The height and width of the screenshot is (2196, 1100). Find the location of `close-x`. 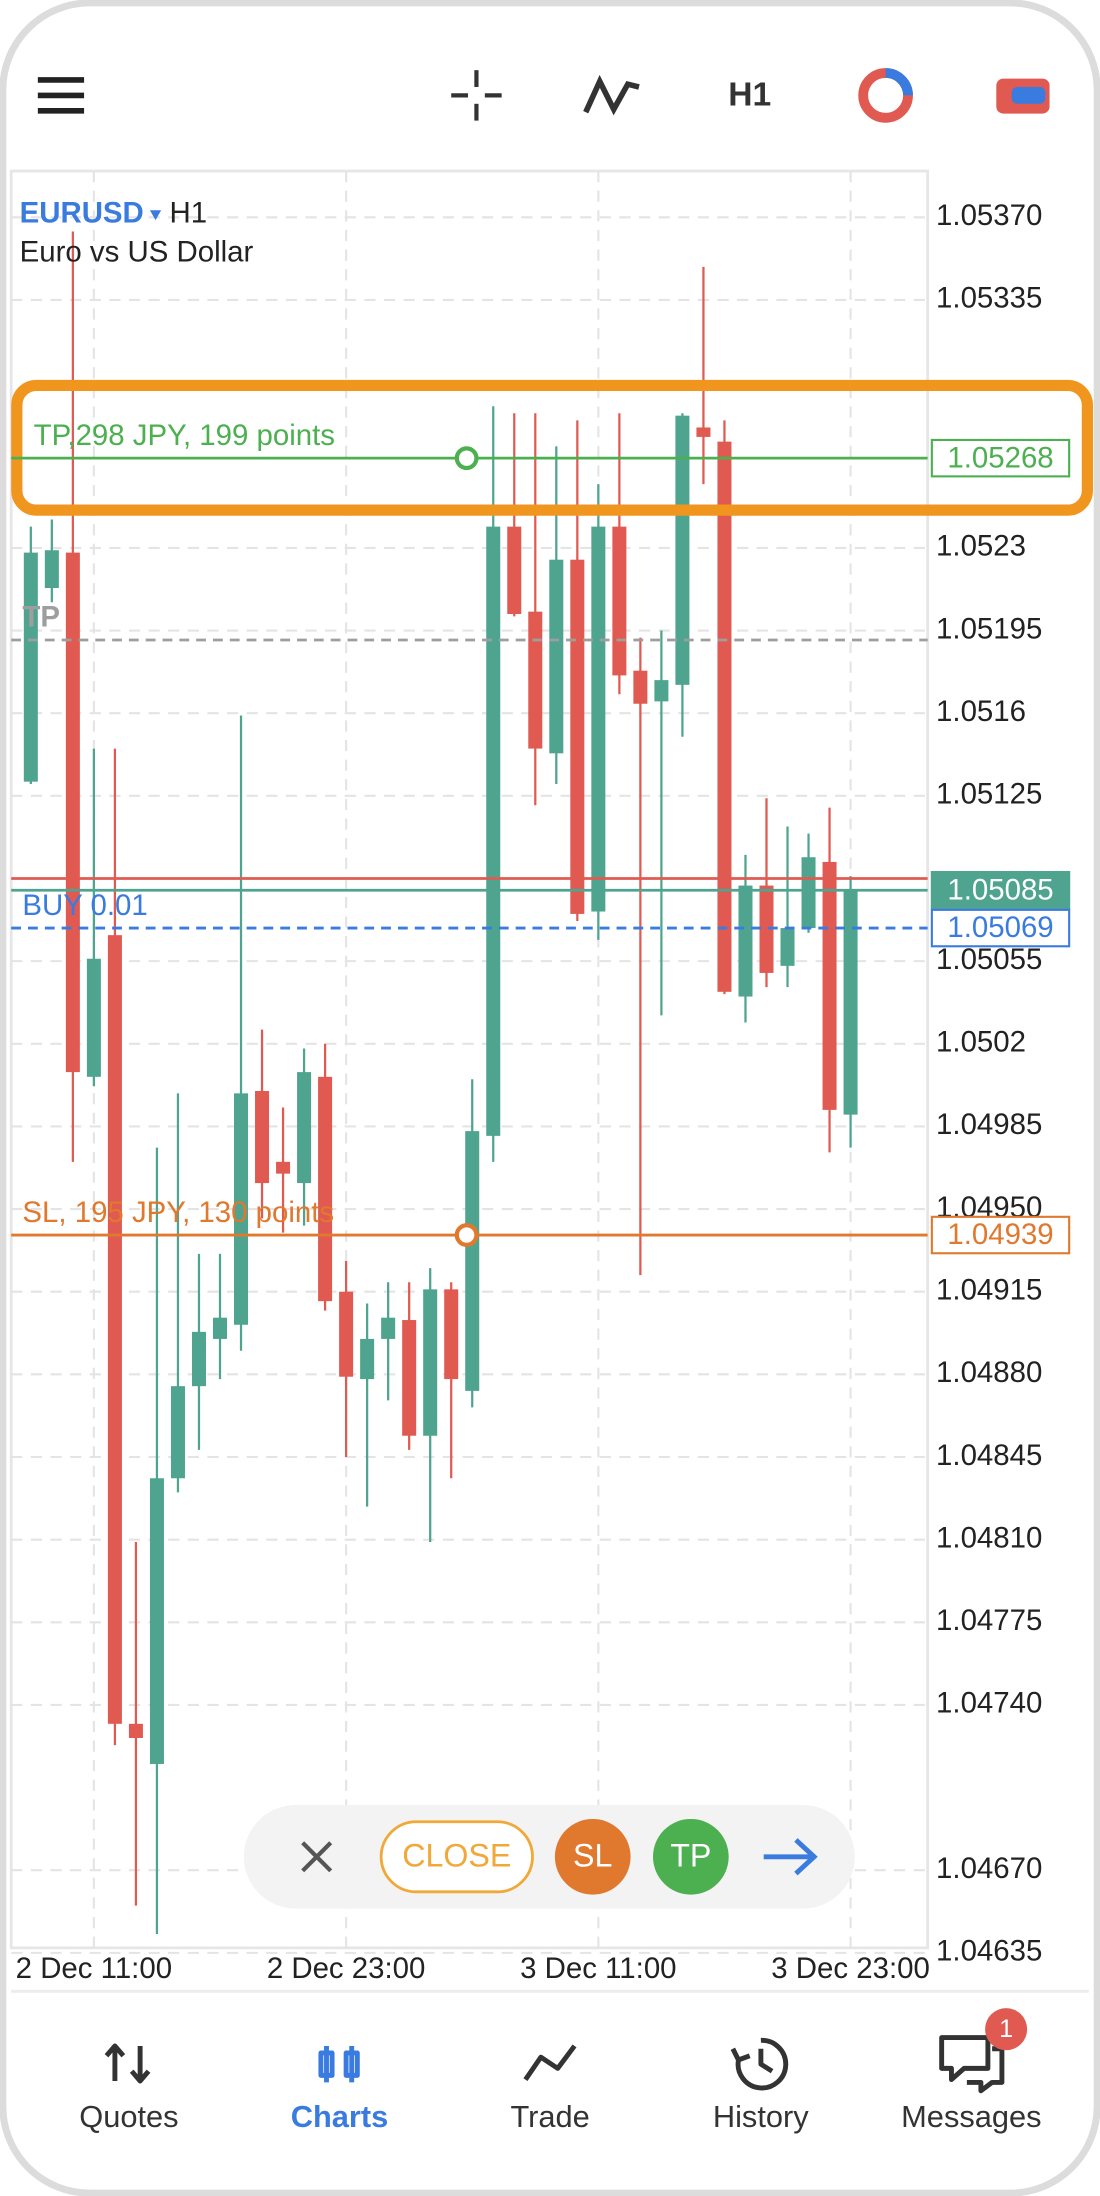

close-x is located at coordinates (317, 1857).